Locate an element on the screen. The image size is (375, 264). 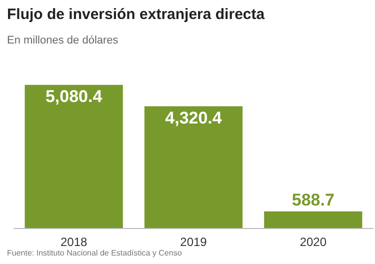
data-label: 5,080.4 is located at coordinates (74, 96).